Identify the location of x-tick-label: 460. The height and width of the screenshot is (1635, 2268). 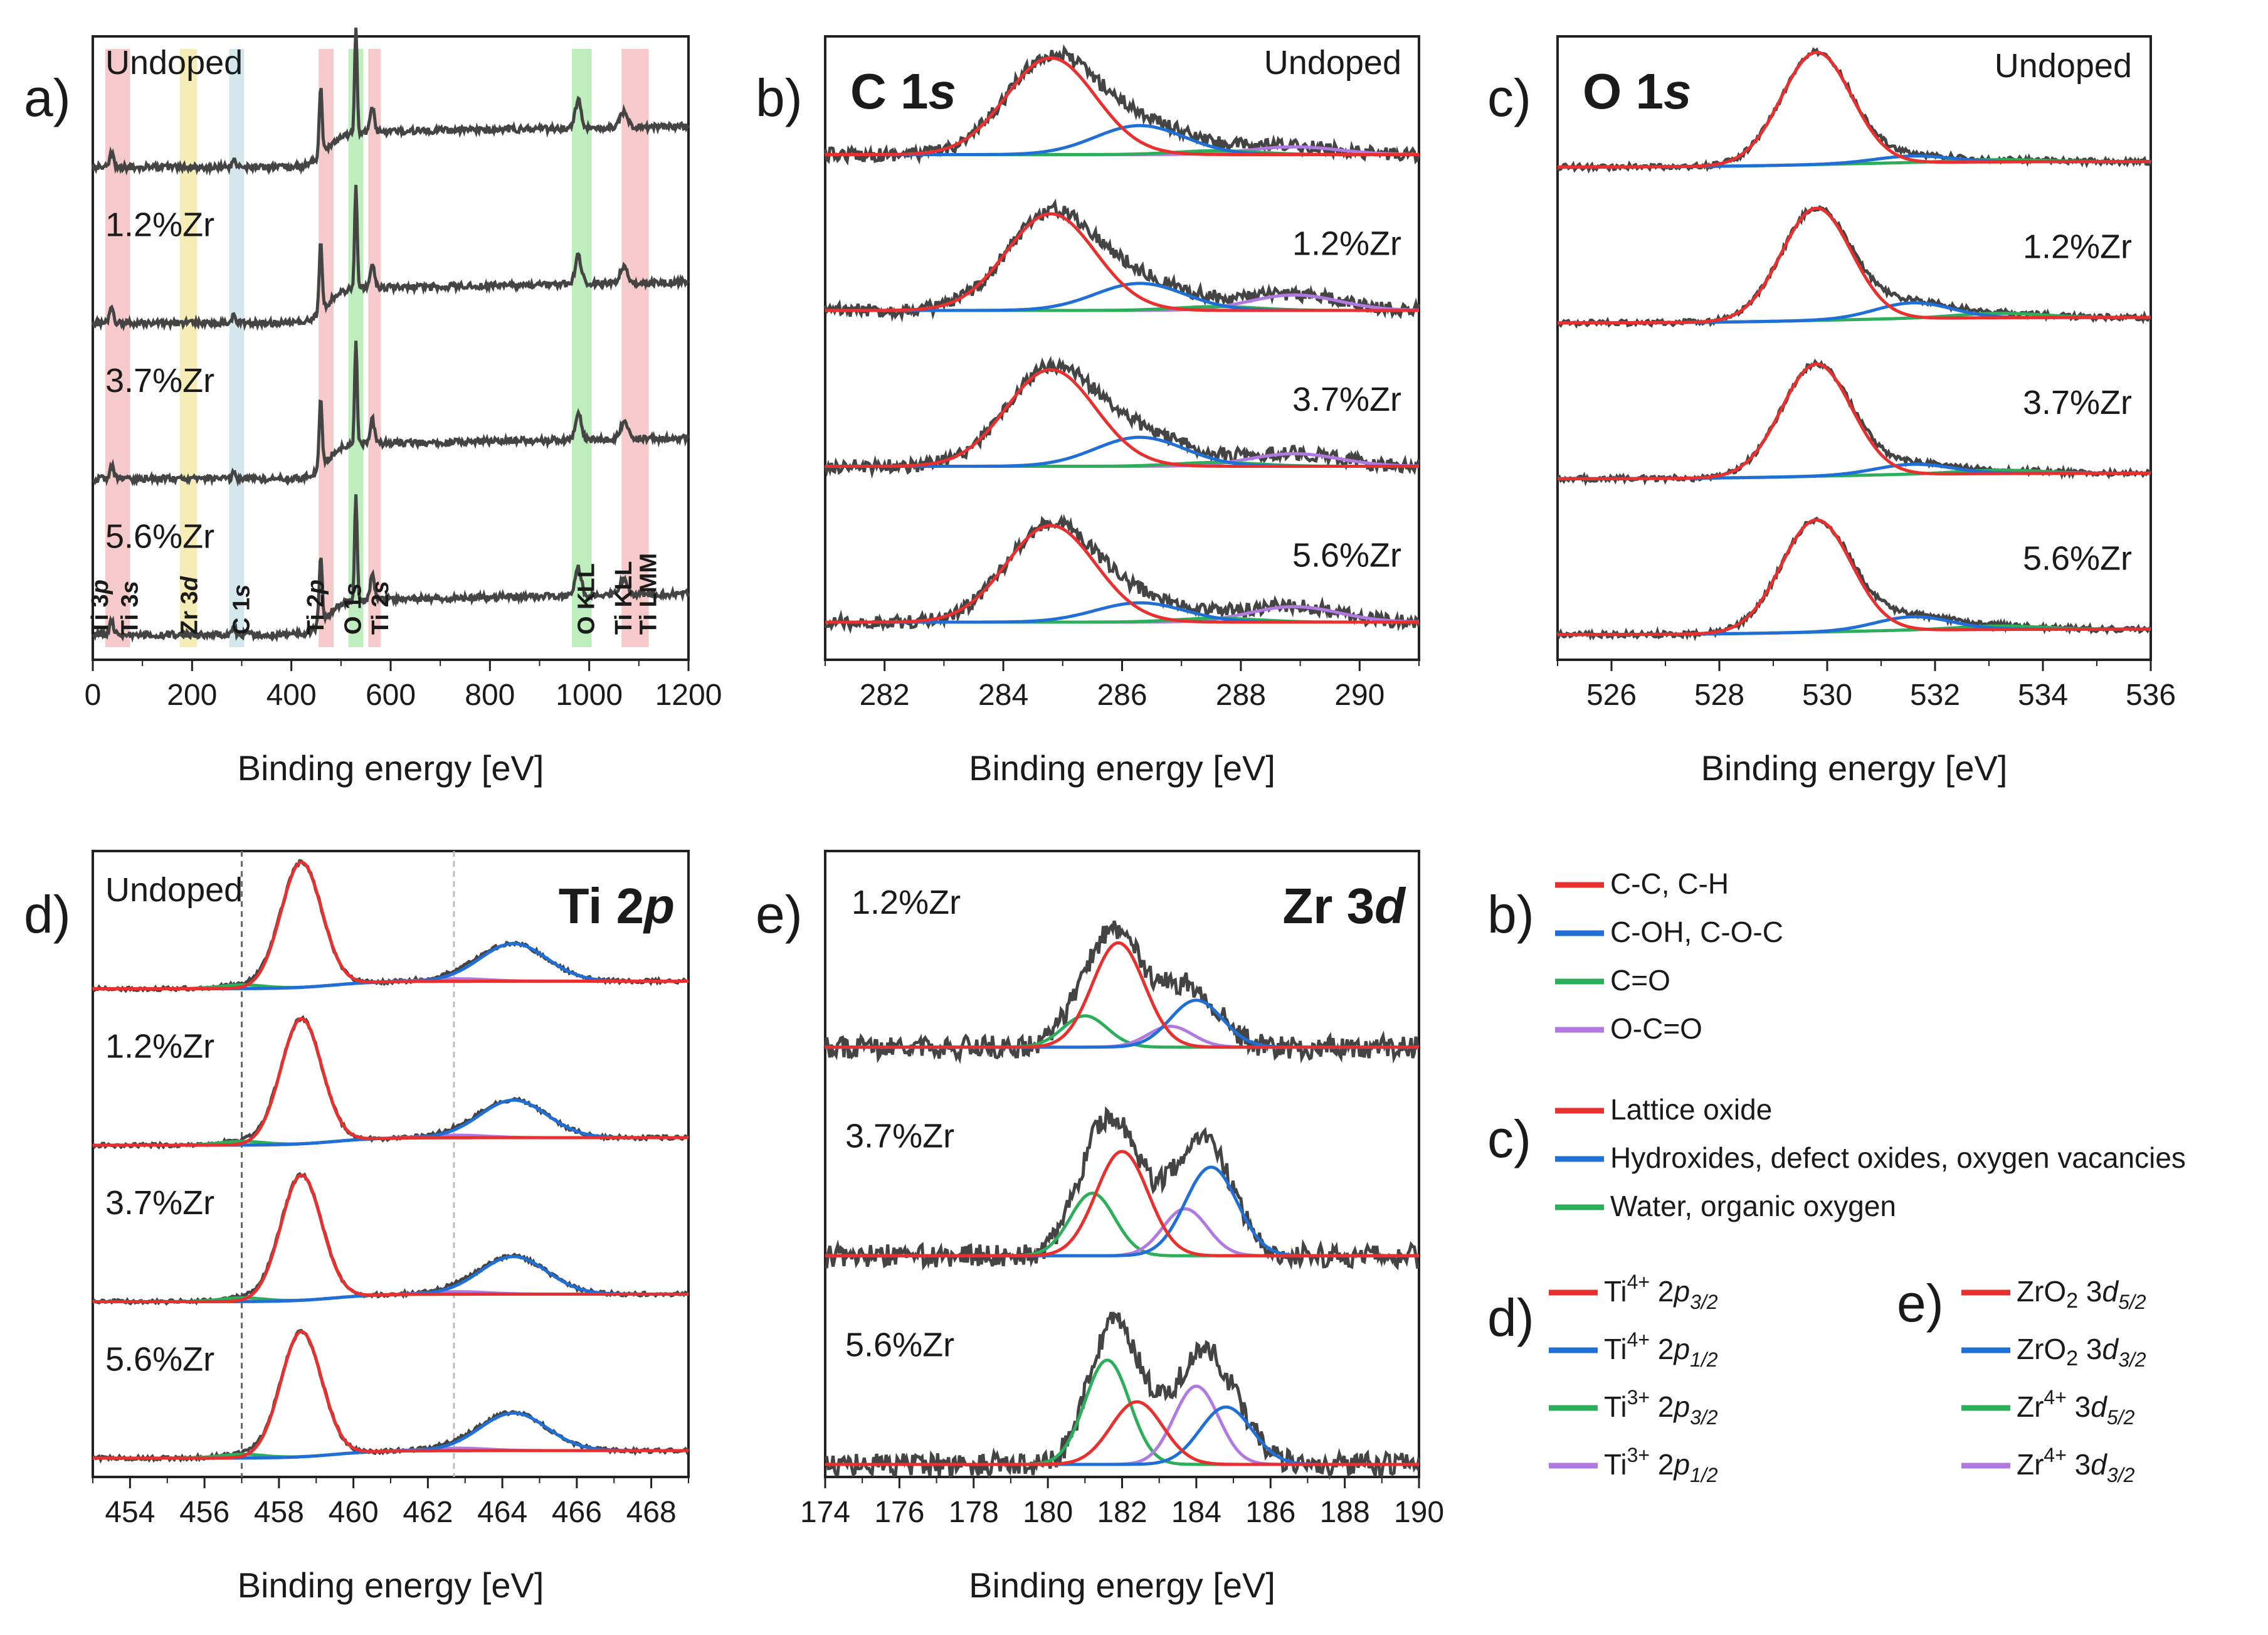
(354, 1512).